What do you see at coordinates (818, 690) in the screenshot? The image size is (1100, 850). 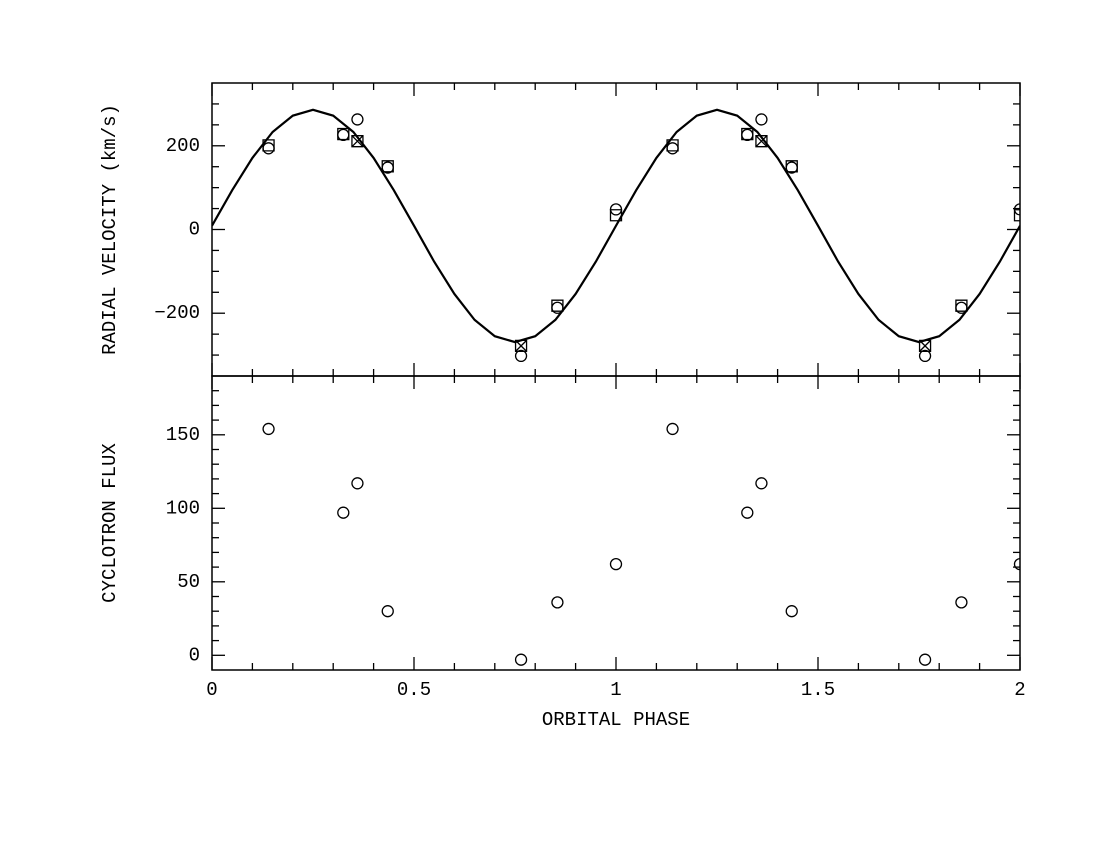 I see `x-tick-label: 1.5` at bounding box center [818, 690].